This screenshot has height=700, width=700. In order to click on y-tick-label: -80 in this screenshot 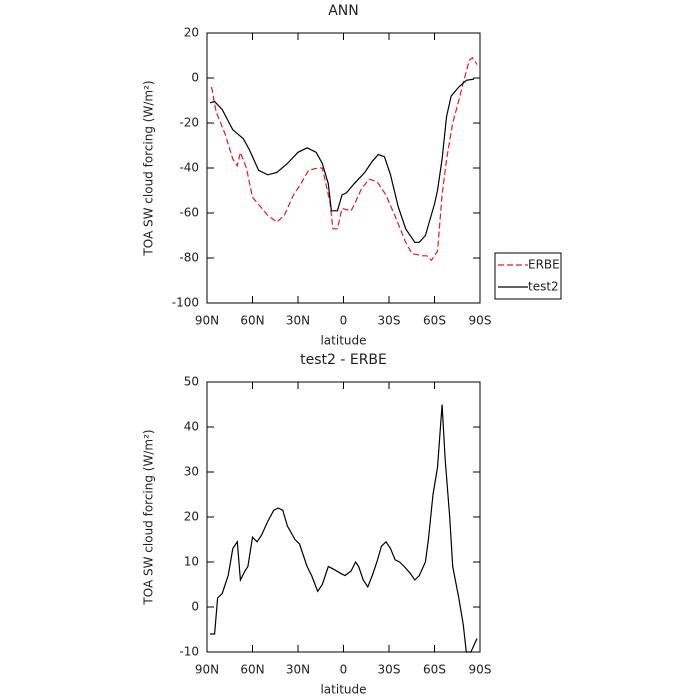, I will do `click(189, 258)`.